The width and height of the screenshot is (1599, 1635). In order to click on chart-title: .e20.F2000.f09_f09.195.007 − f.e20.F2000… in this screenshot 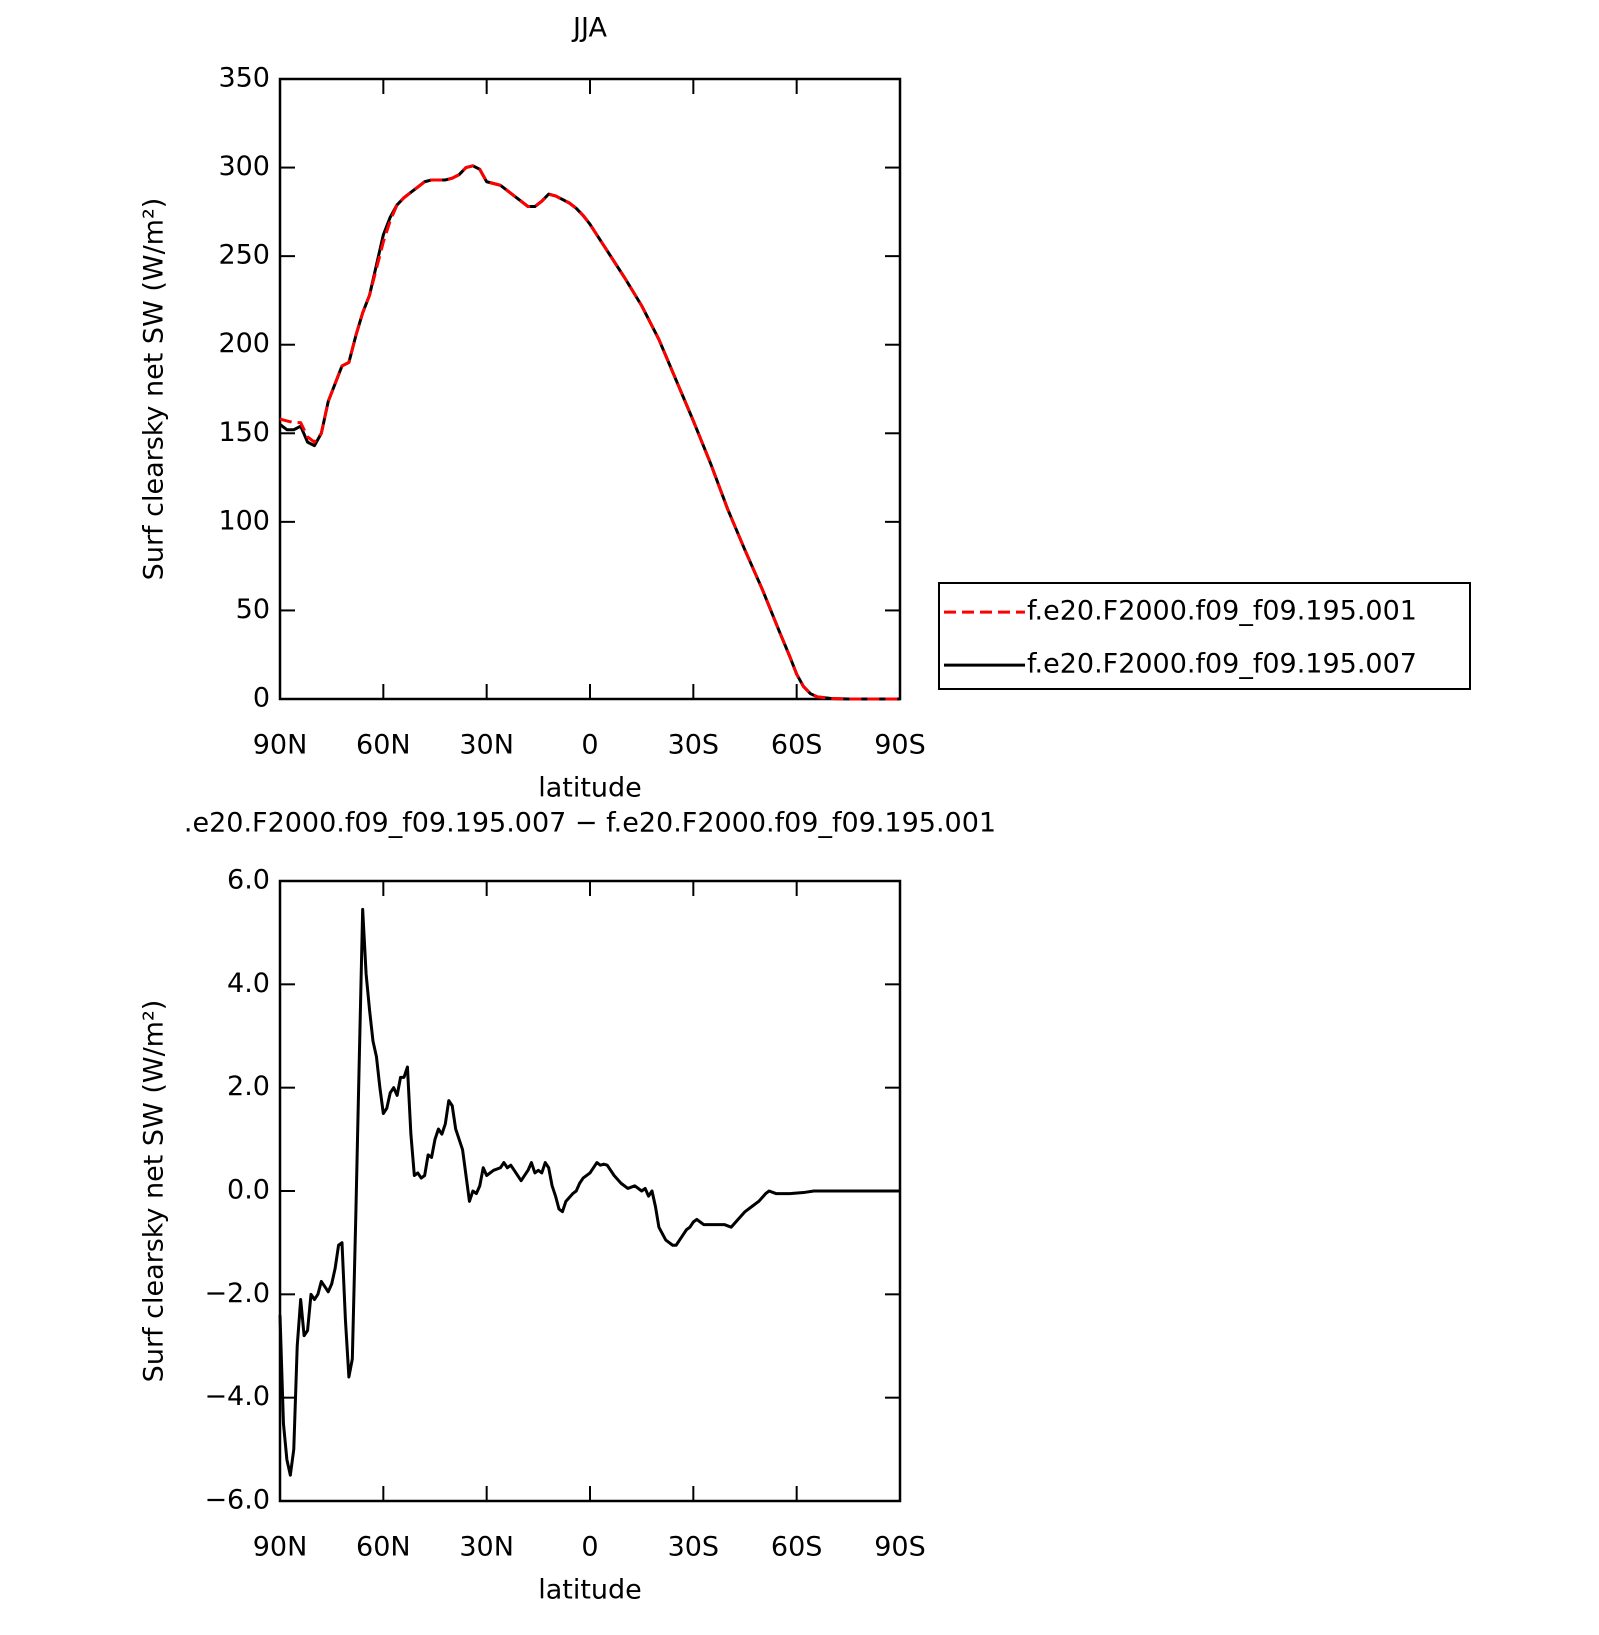, I will do `click(590, 823)`.